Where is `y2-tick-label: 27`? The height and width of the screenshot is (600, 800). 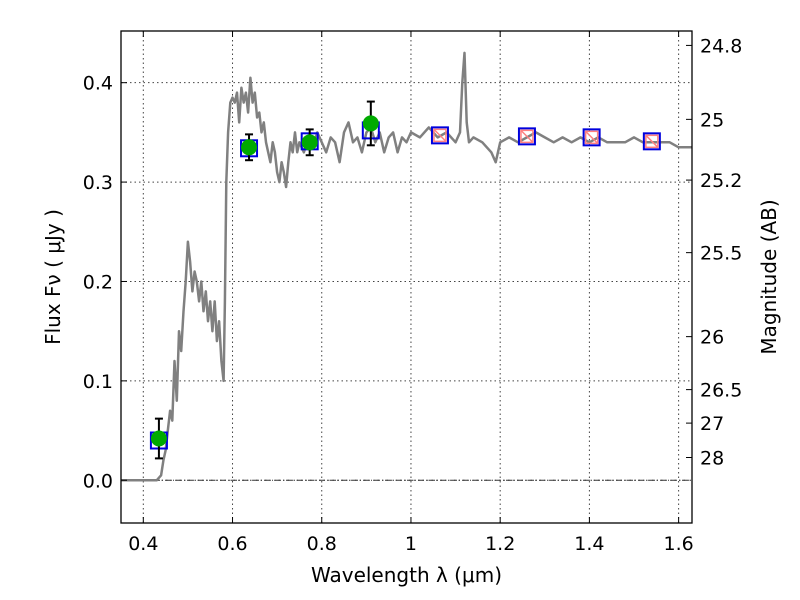
y2-tick-label: 27 is located at coordinates (712, 424).